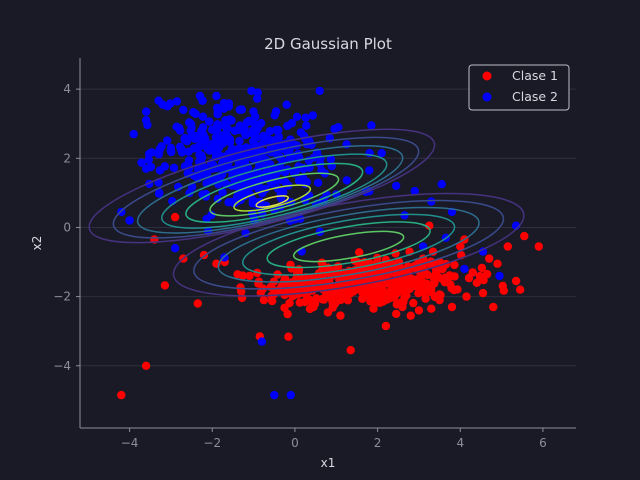  I want to click on x-tick-label-0: −4, so click(130, 443).